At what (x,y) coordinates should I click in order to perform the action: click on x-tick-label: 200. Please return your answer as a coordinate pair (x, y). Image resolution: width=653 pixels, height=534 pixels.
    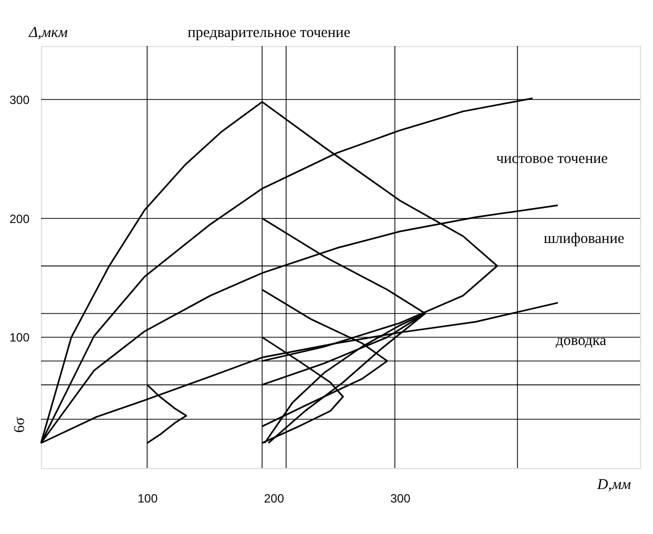
    Looking at the image, I should click on (274, 499).